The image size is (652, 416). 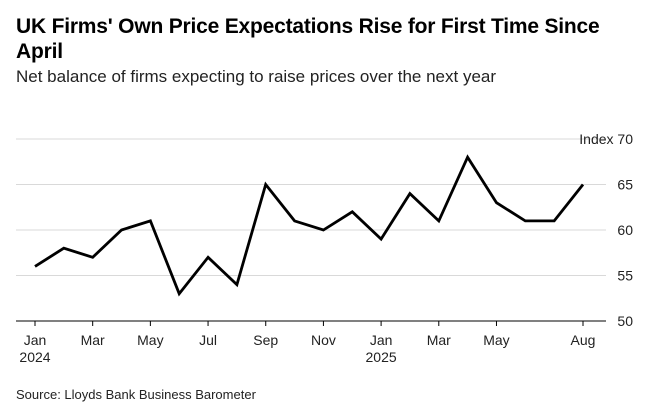 I want to click on y-tick-label-65: 65, so click(x=625, y=185).